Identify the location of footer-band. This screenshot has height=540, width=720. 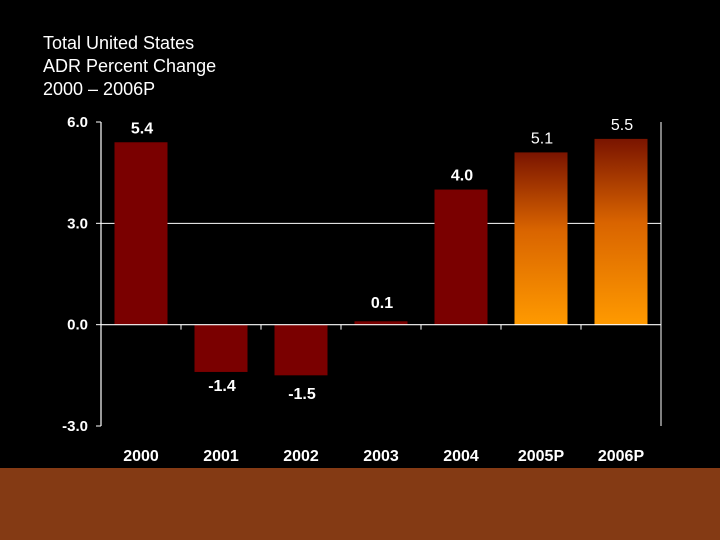
(360, 504).